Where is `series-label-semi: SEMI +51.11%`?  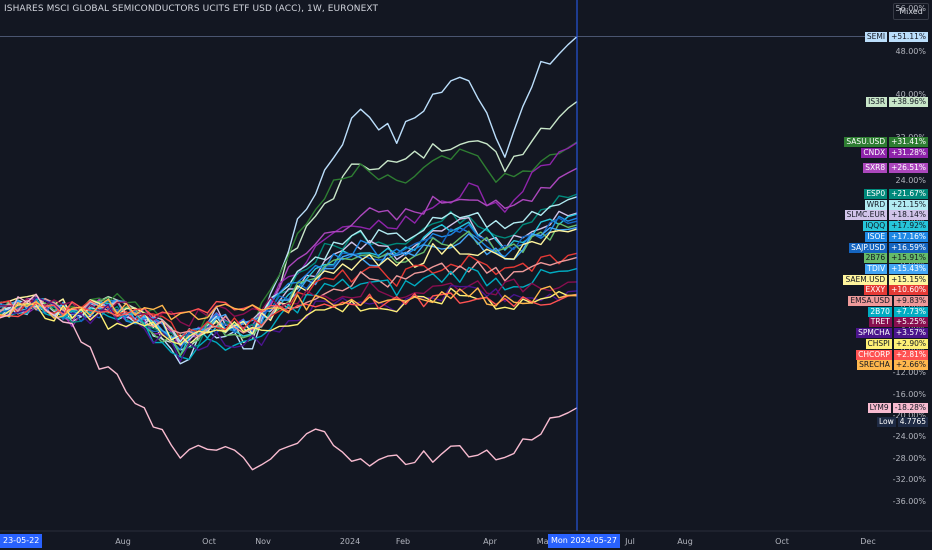 series-label-semi: SEMI +51.11% is located at coordinates (896, 36).